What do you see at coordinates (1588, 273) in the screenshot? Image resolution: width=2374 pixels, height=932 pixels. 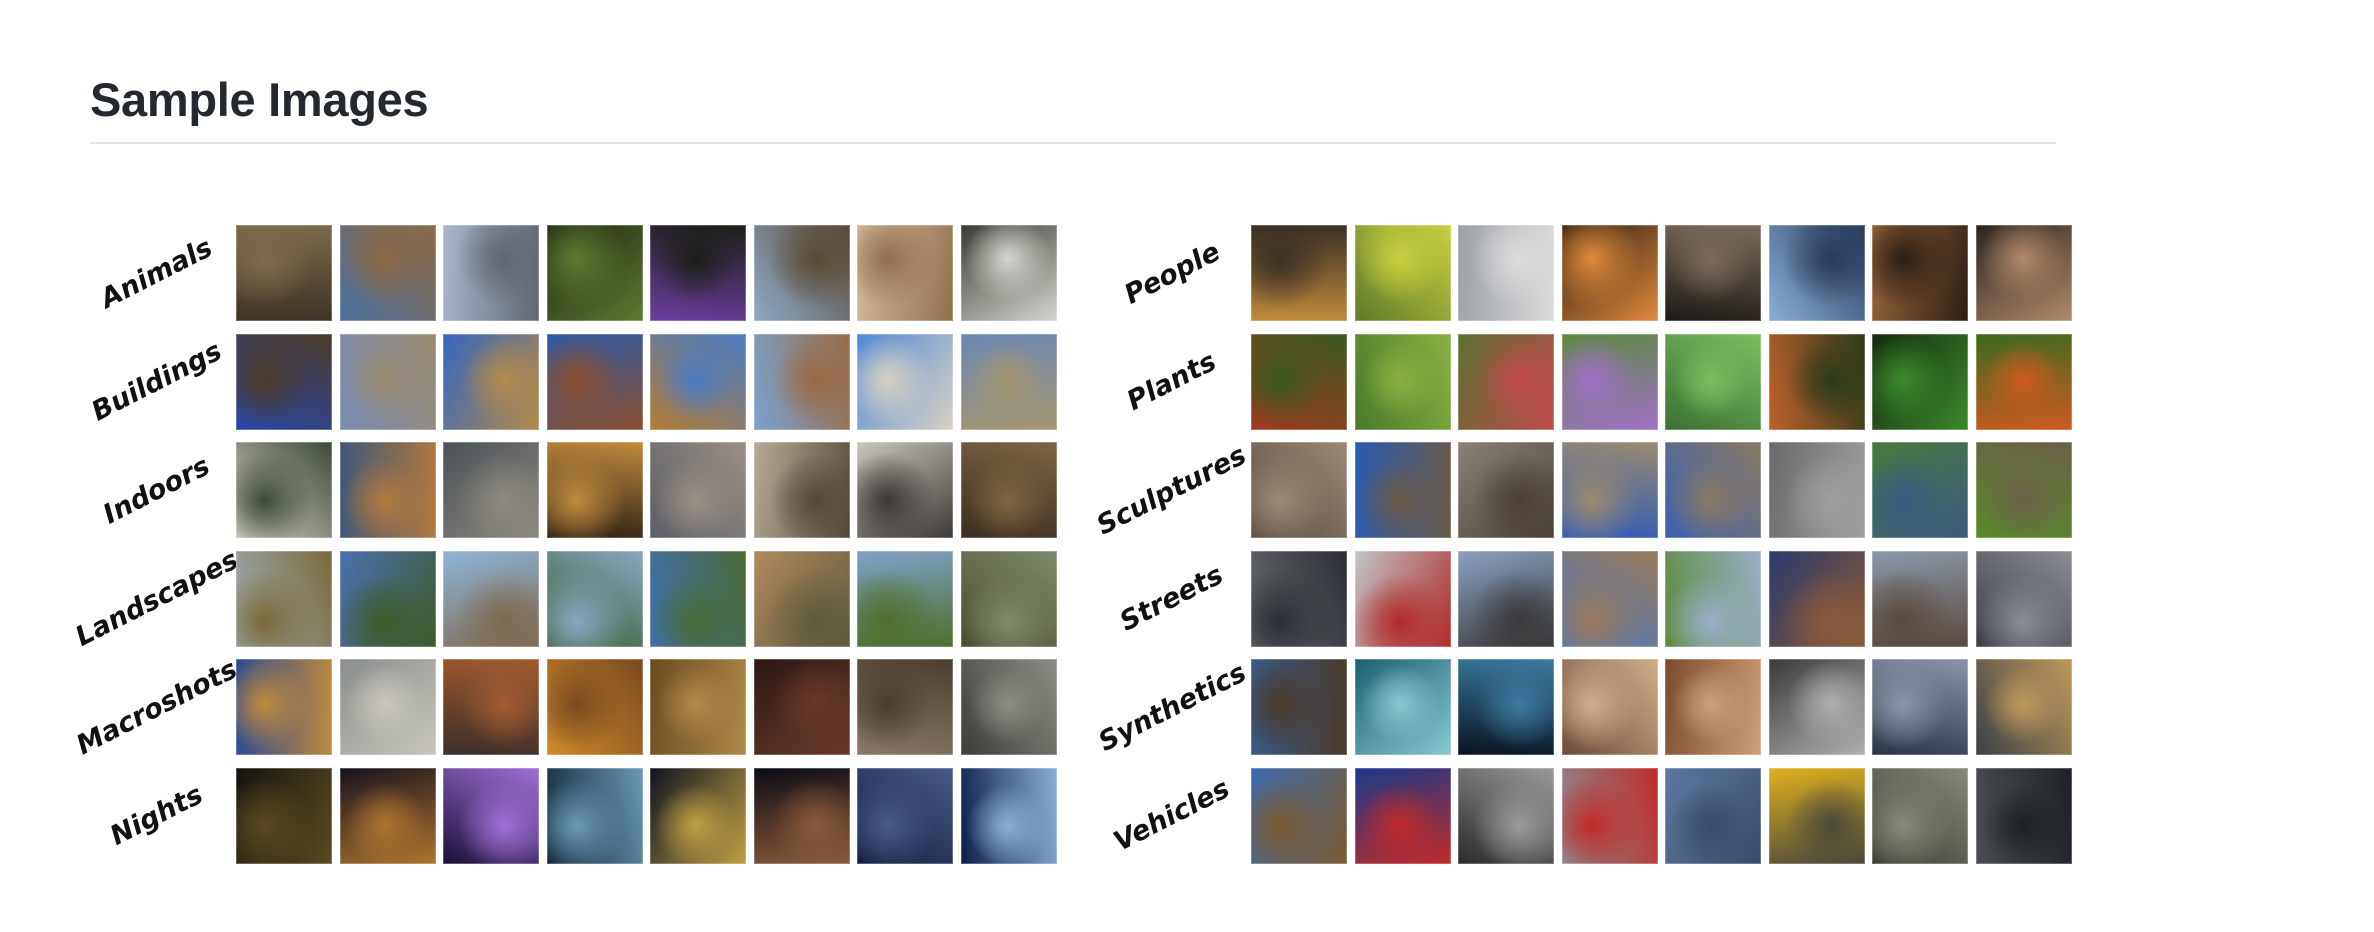 I see `category-row-people: People` at bounding box center [1588, 273].